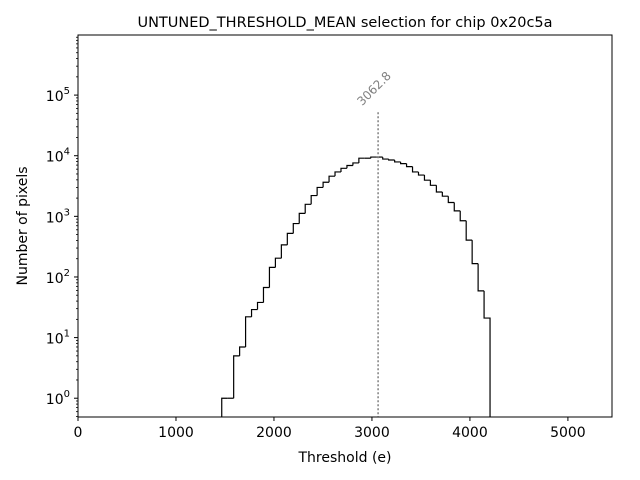  Describe the element at coordinates (58, 338) in the screenshot. I see `y-tick-label: 10¹` at that location.